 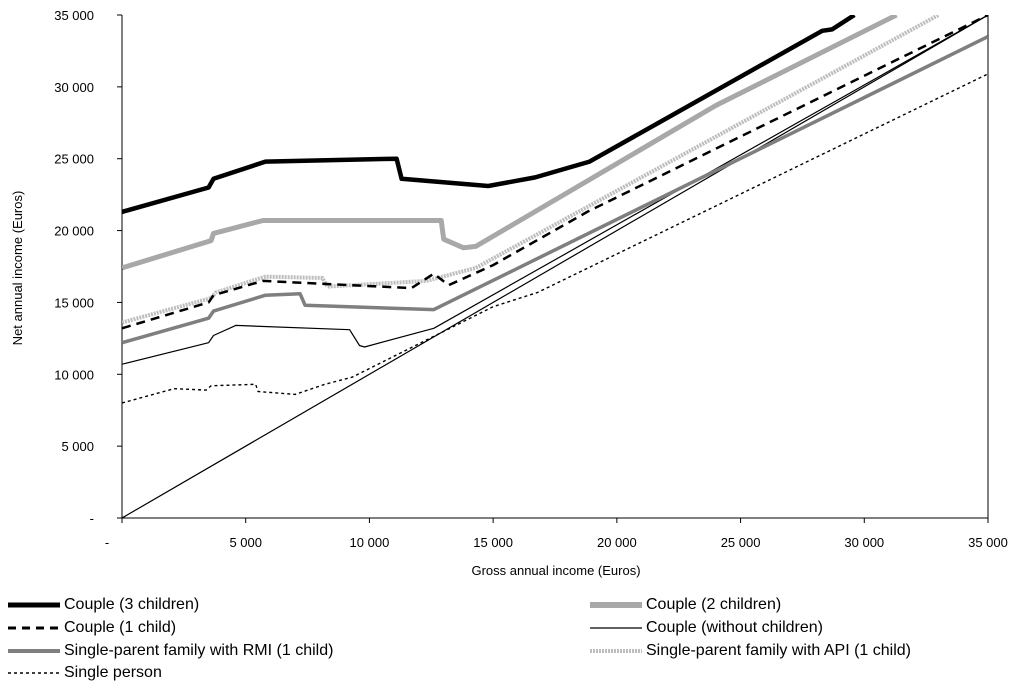 What do you see at coordinates (714, 604) in the screenshot?
I see `legend-label: Couple (2 children)` at bounding box center [714, 604].